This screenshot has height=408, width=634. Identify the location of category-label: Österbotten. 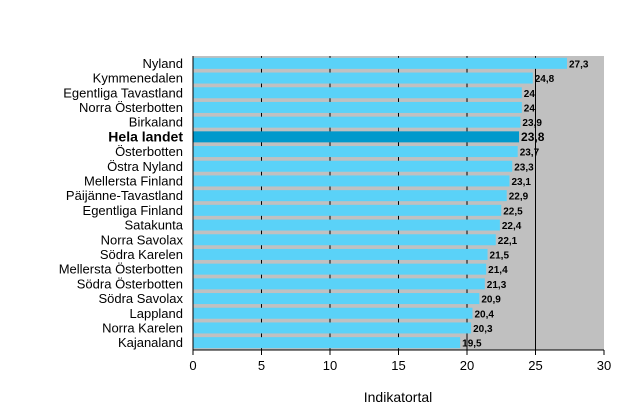
(149, 151).